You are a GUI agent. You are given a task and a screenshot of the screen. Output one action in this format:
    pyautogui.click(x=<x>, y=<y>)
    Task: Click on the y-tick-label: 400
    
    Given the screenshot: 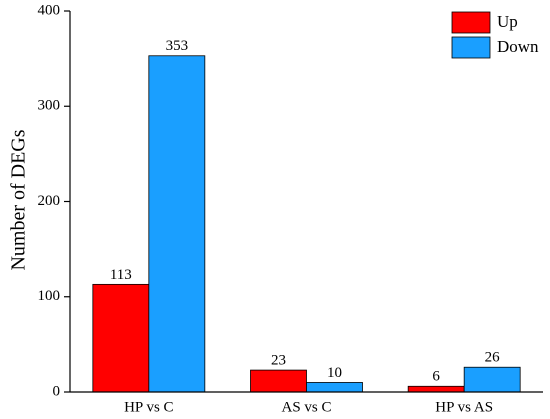 What is the action you would take?
    pyautogui.click(x=49, y=10)
    